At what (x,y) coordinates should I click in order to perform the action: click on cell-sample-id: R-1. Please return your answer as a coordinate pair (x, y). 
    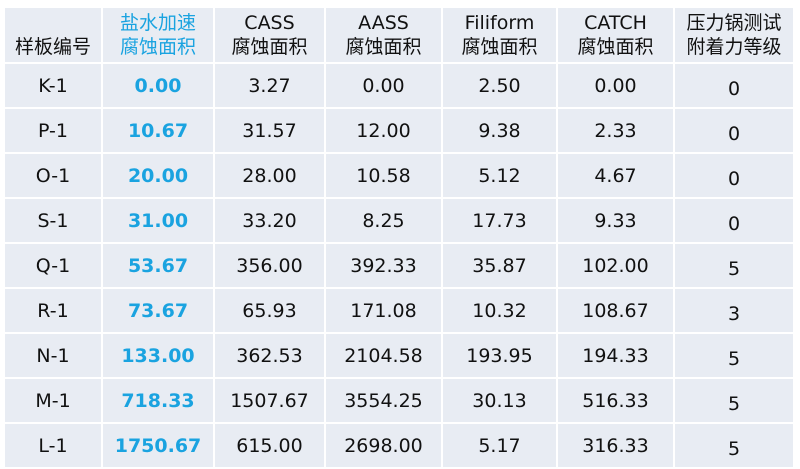
    Looking at the image, I should click on (53, 310).